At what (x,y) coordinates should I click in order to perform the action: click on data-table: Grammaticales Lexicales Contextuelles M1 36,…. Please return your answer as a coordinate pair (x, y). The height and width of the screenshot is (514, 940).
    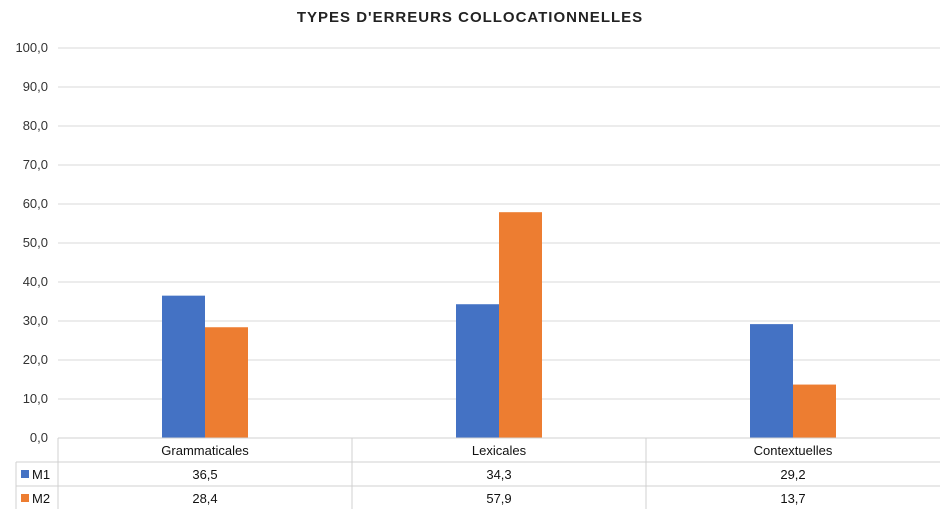
    Looking at the image, I should click on (477, 474).